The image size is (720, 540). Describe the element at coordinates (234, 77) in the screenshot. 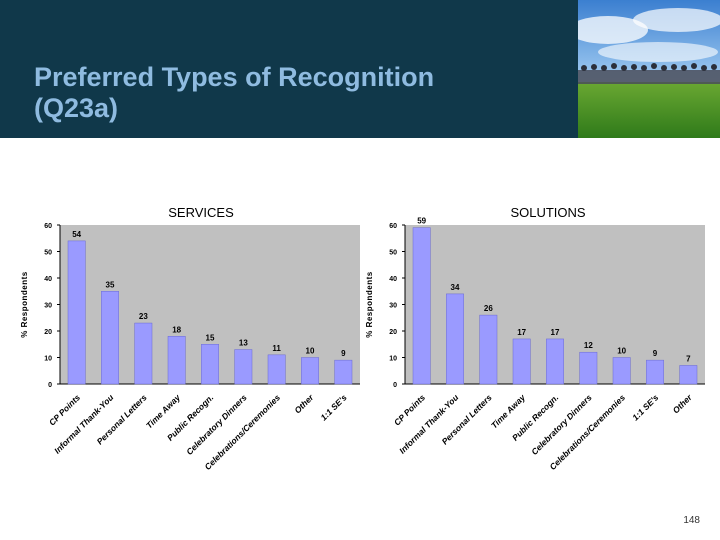

I see `title-line-1: Preferred Types of Recognition` at that location.